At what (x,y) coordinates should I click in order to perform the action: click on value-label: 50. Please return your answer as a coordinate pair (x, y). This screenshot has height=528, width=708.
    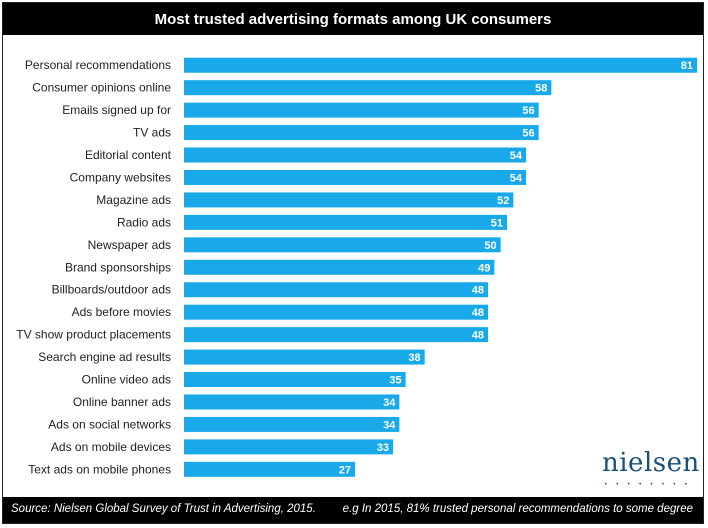
    Looking at the image, I should click on (490, 246).